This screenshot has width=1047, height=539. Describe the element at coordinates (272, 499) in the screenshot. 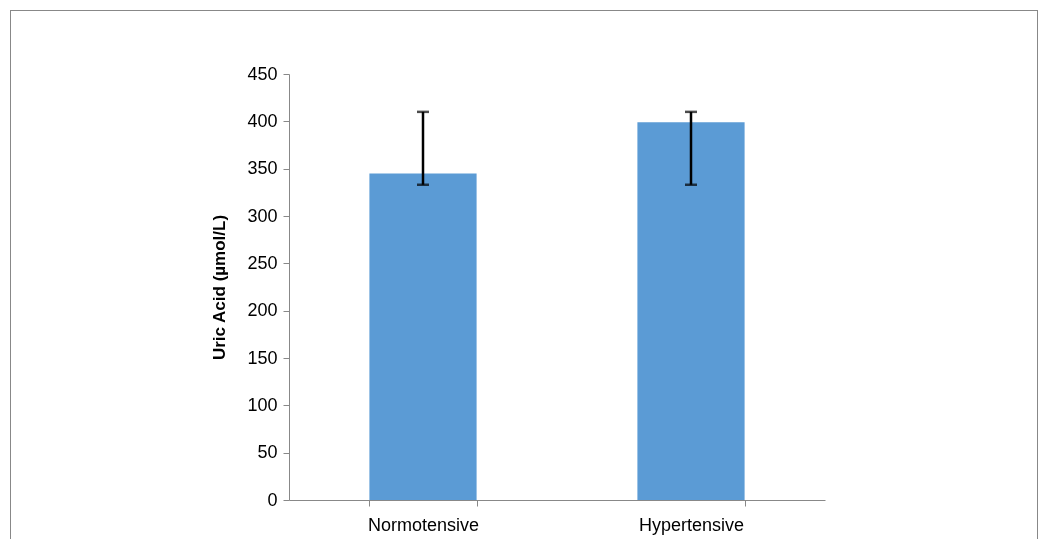

I see `y-tick-label: 0` at that location.